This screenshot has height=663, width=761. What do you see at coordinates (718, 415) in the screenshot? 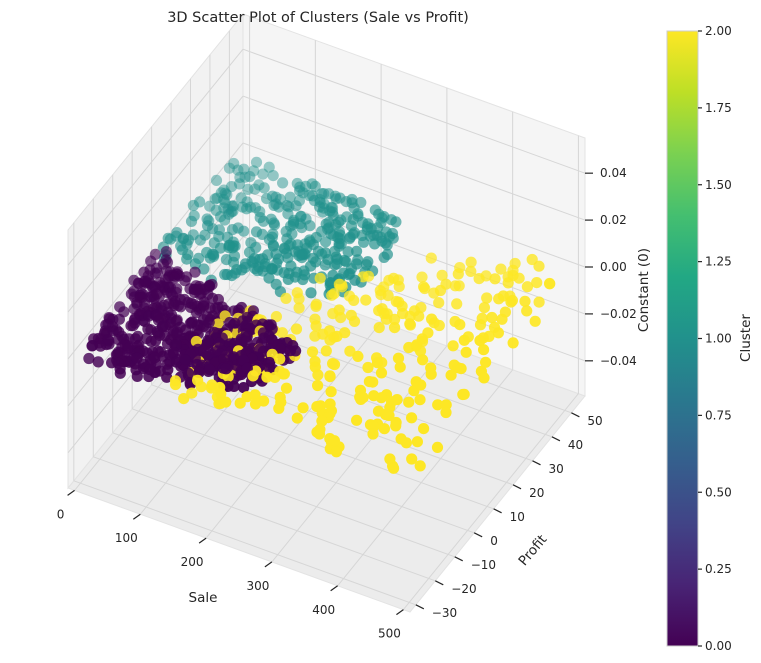
I see `colorbar-tick-label: 0.75` at bounding box center [718, 415].